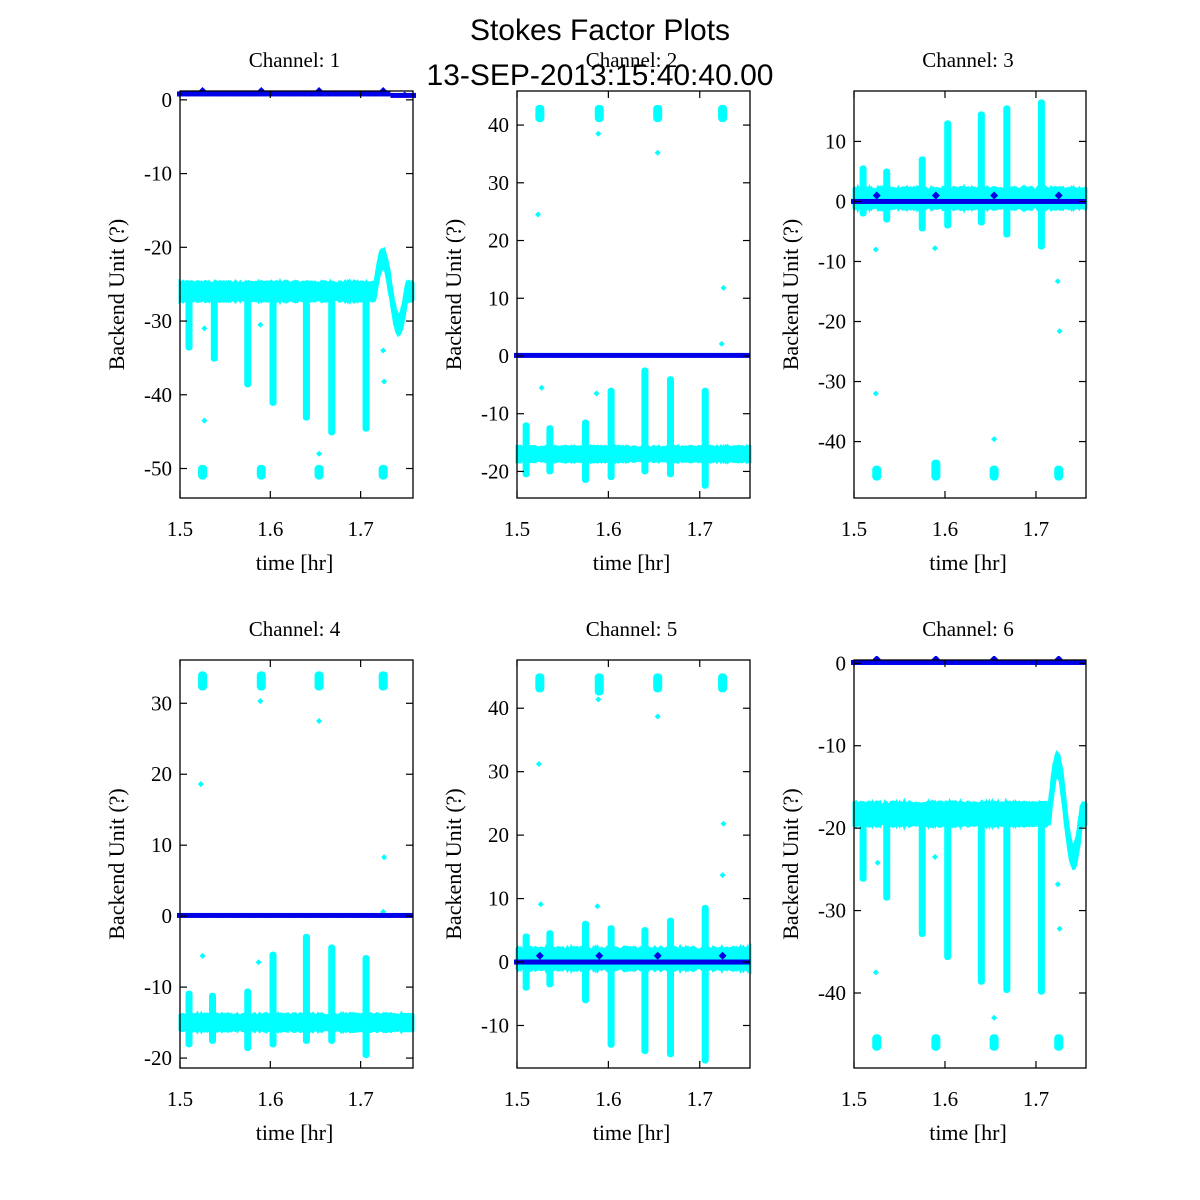 The height and width of the screenshot is (1200, 1200). What do you see at coordinates (935, 195) in the screenshot?
I see `series-b-mark` at bounding box center [935, 195].